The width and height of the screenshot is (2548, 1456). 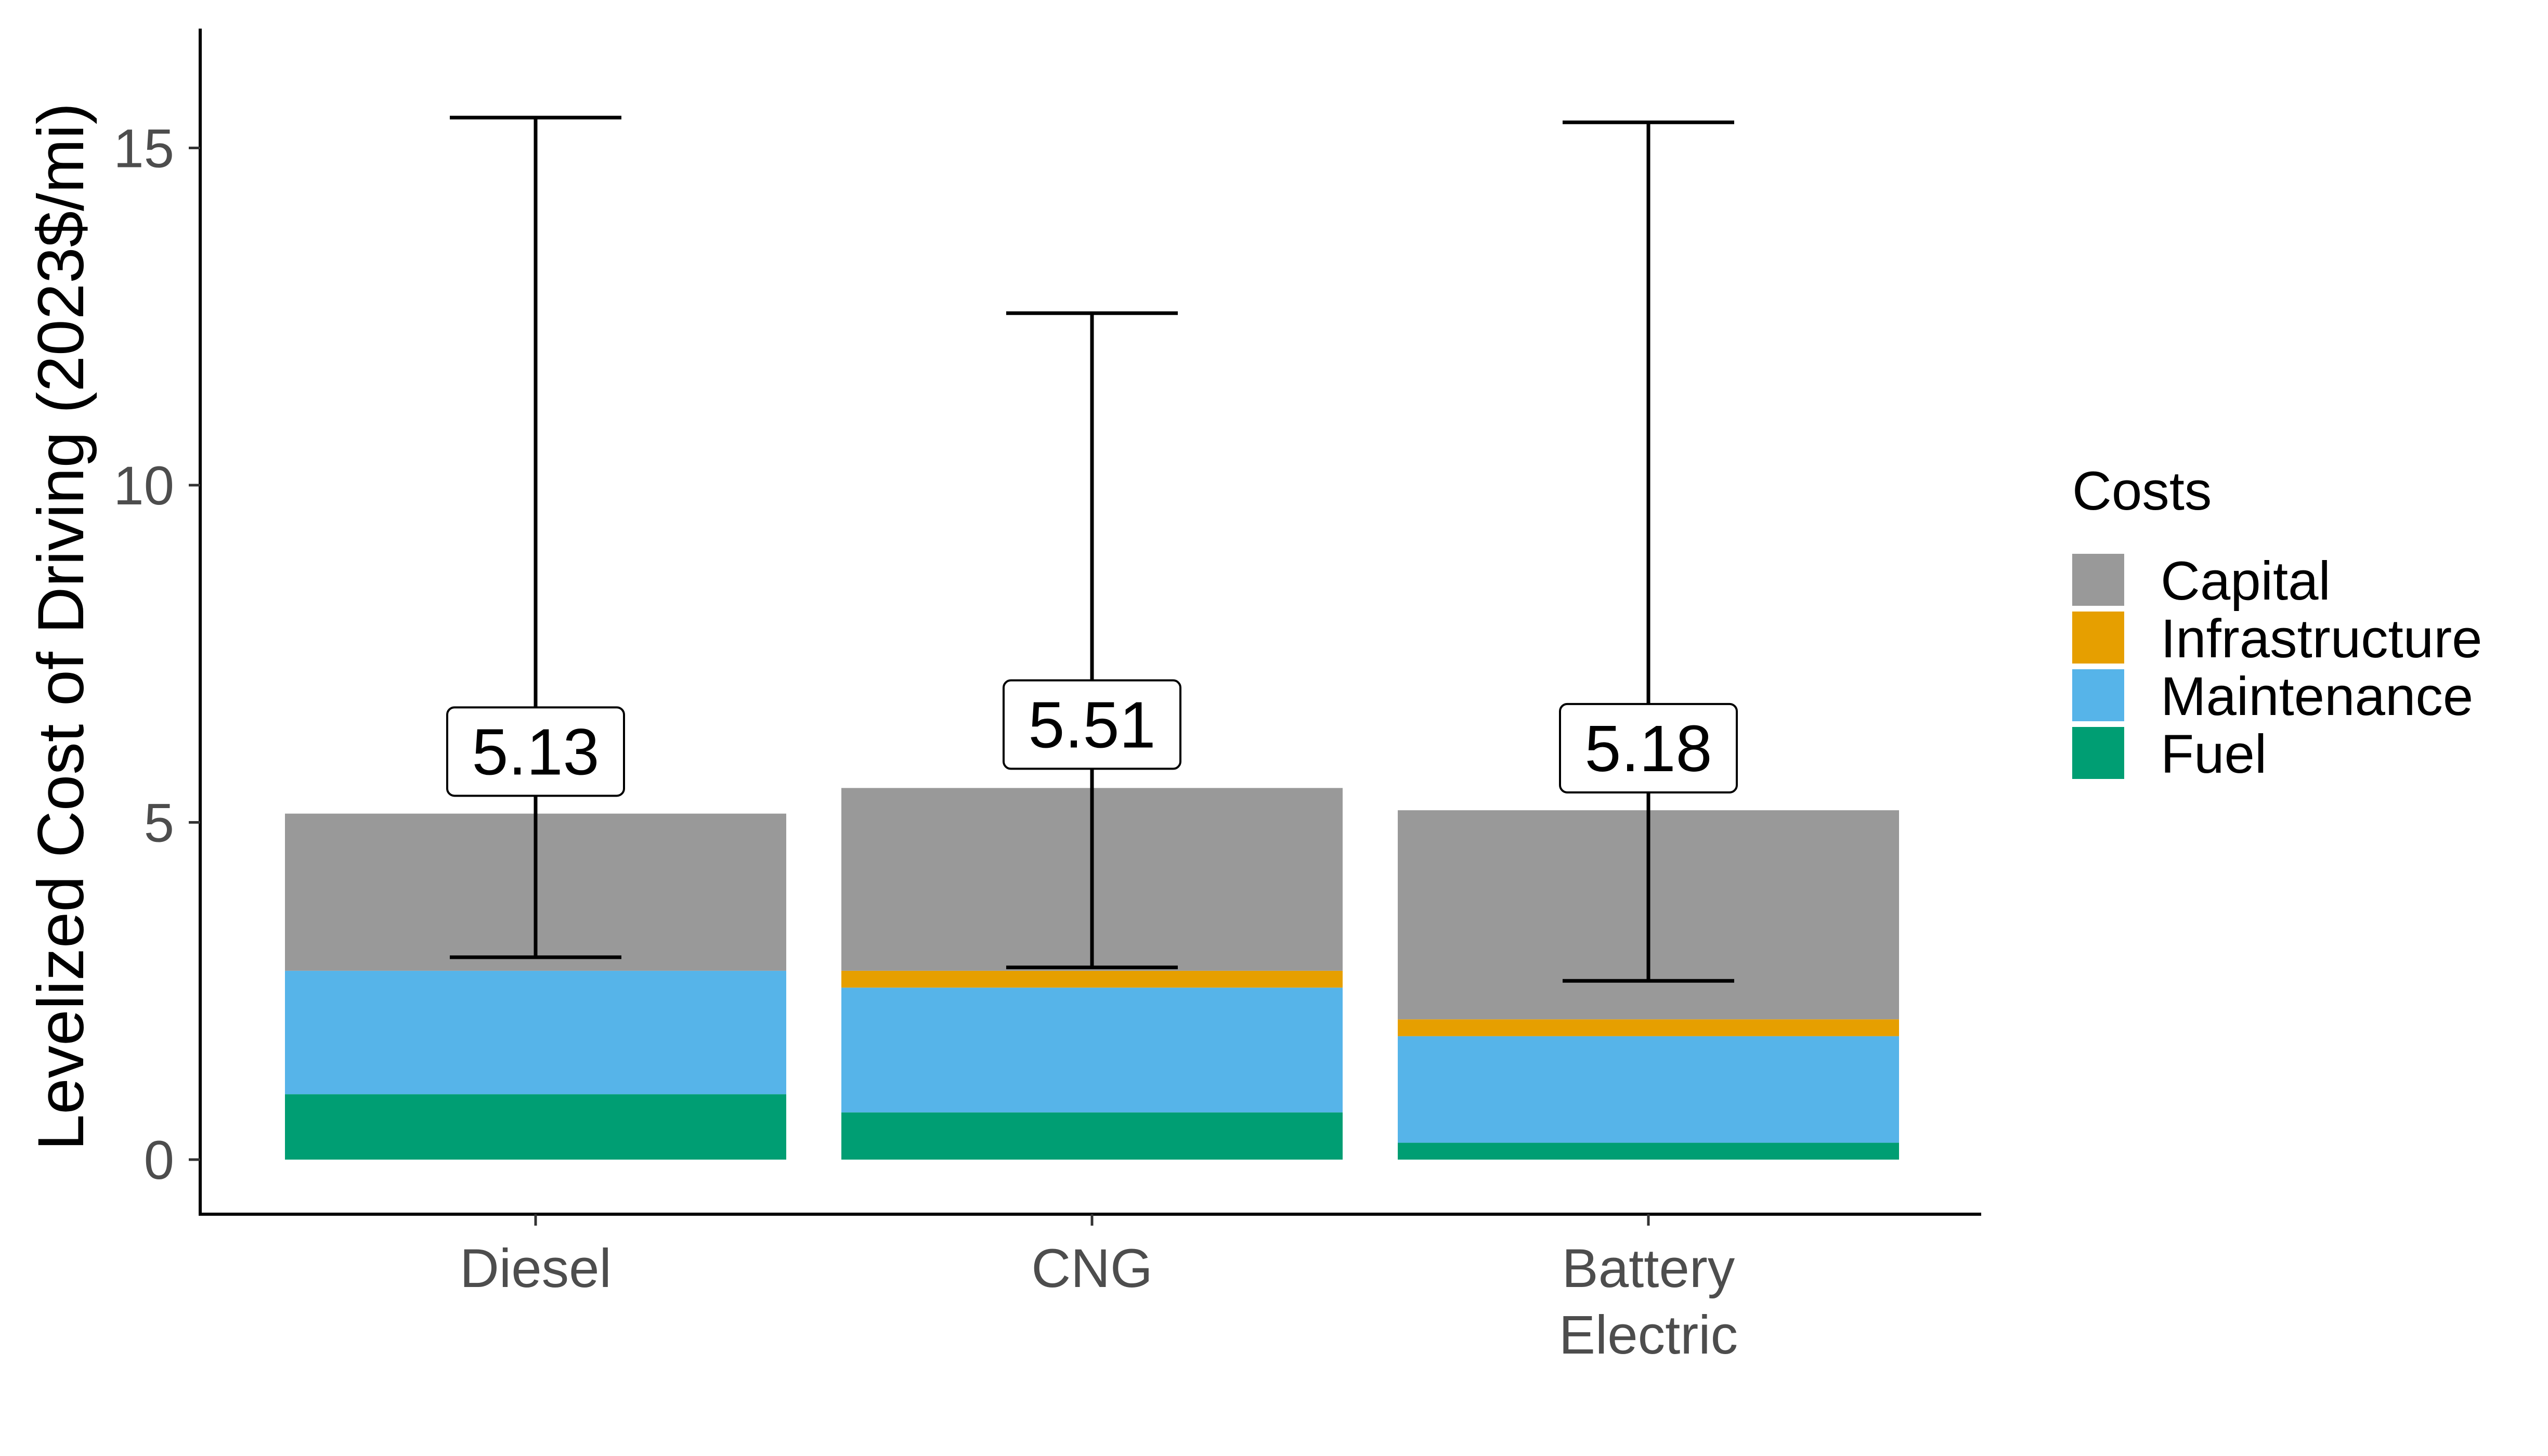 I want to click on total-label: 5.13, so click(x=535, y=751).